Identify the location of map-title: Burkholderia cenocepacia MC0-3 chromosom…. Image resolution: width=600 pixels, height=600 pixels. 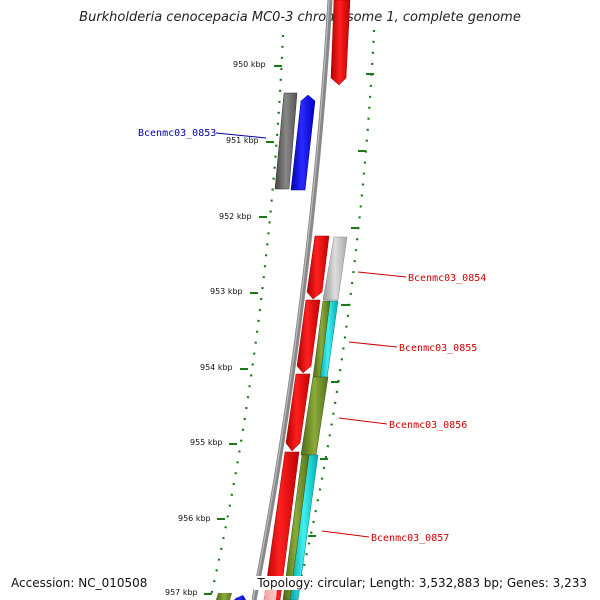
(300, 17).